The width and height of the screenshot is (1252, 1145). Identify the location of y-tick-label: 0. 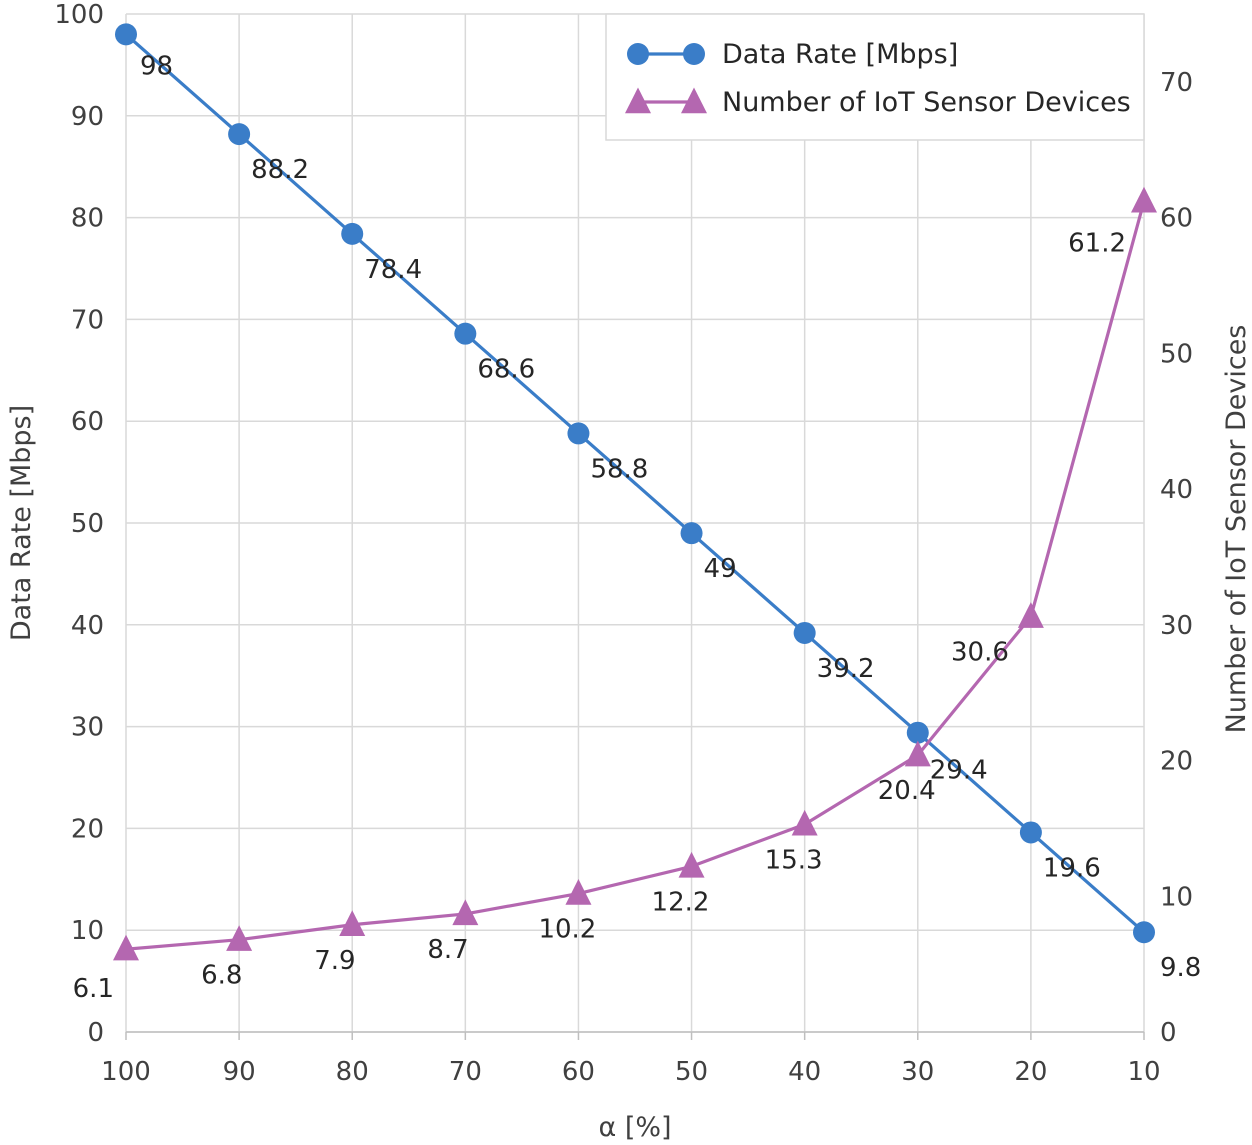
(95, 1033).